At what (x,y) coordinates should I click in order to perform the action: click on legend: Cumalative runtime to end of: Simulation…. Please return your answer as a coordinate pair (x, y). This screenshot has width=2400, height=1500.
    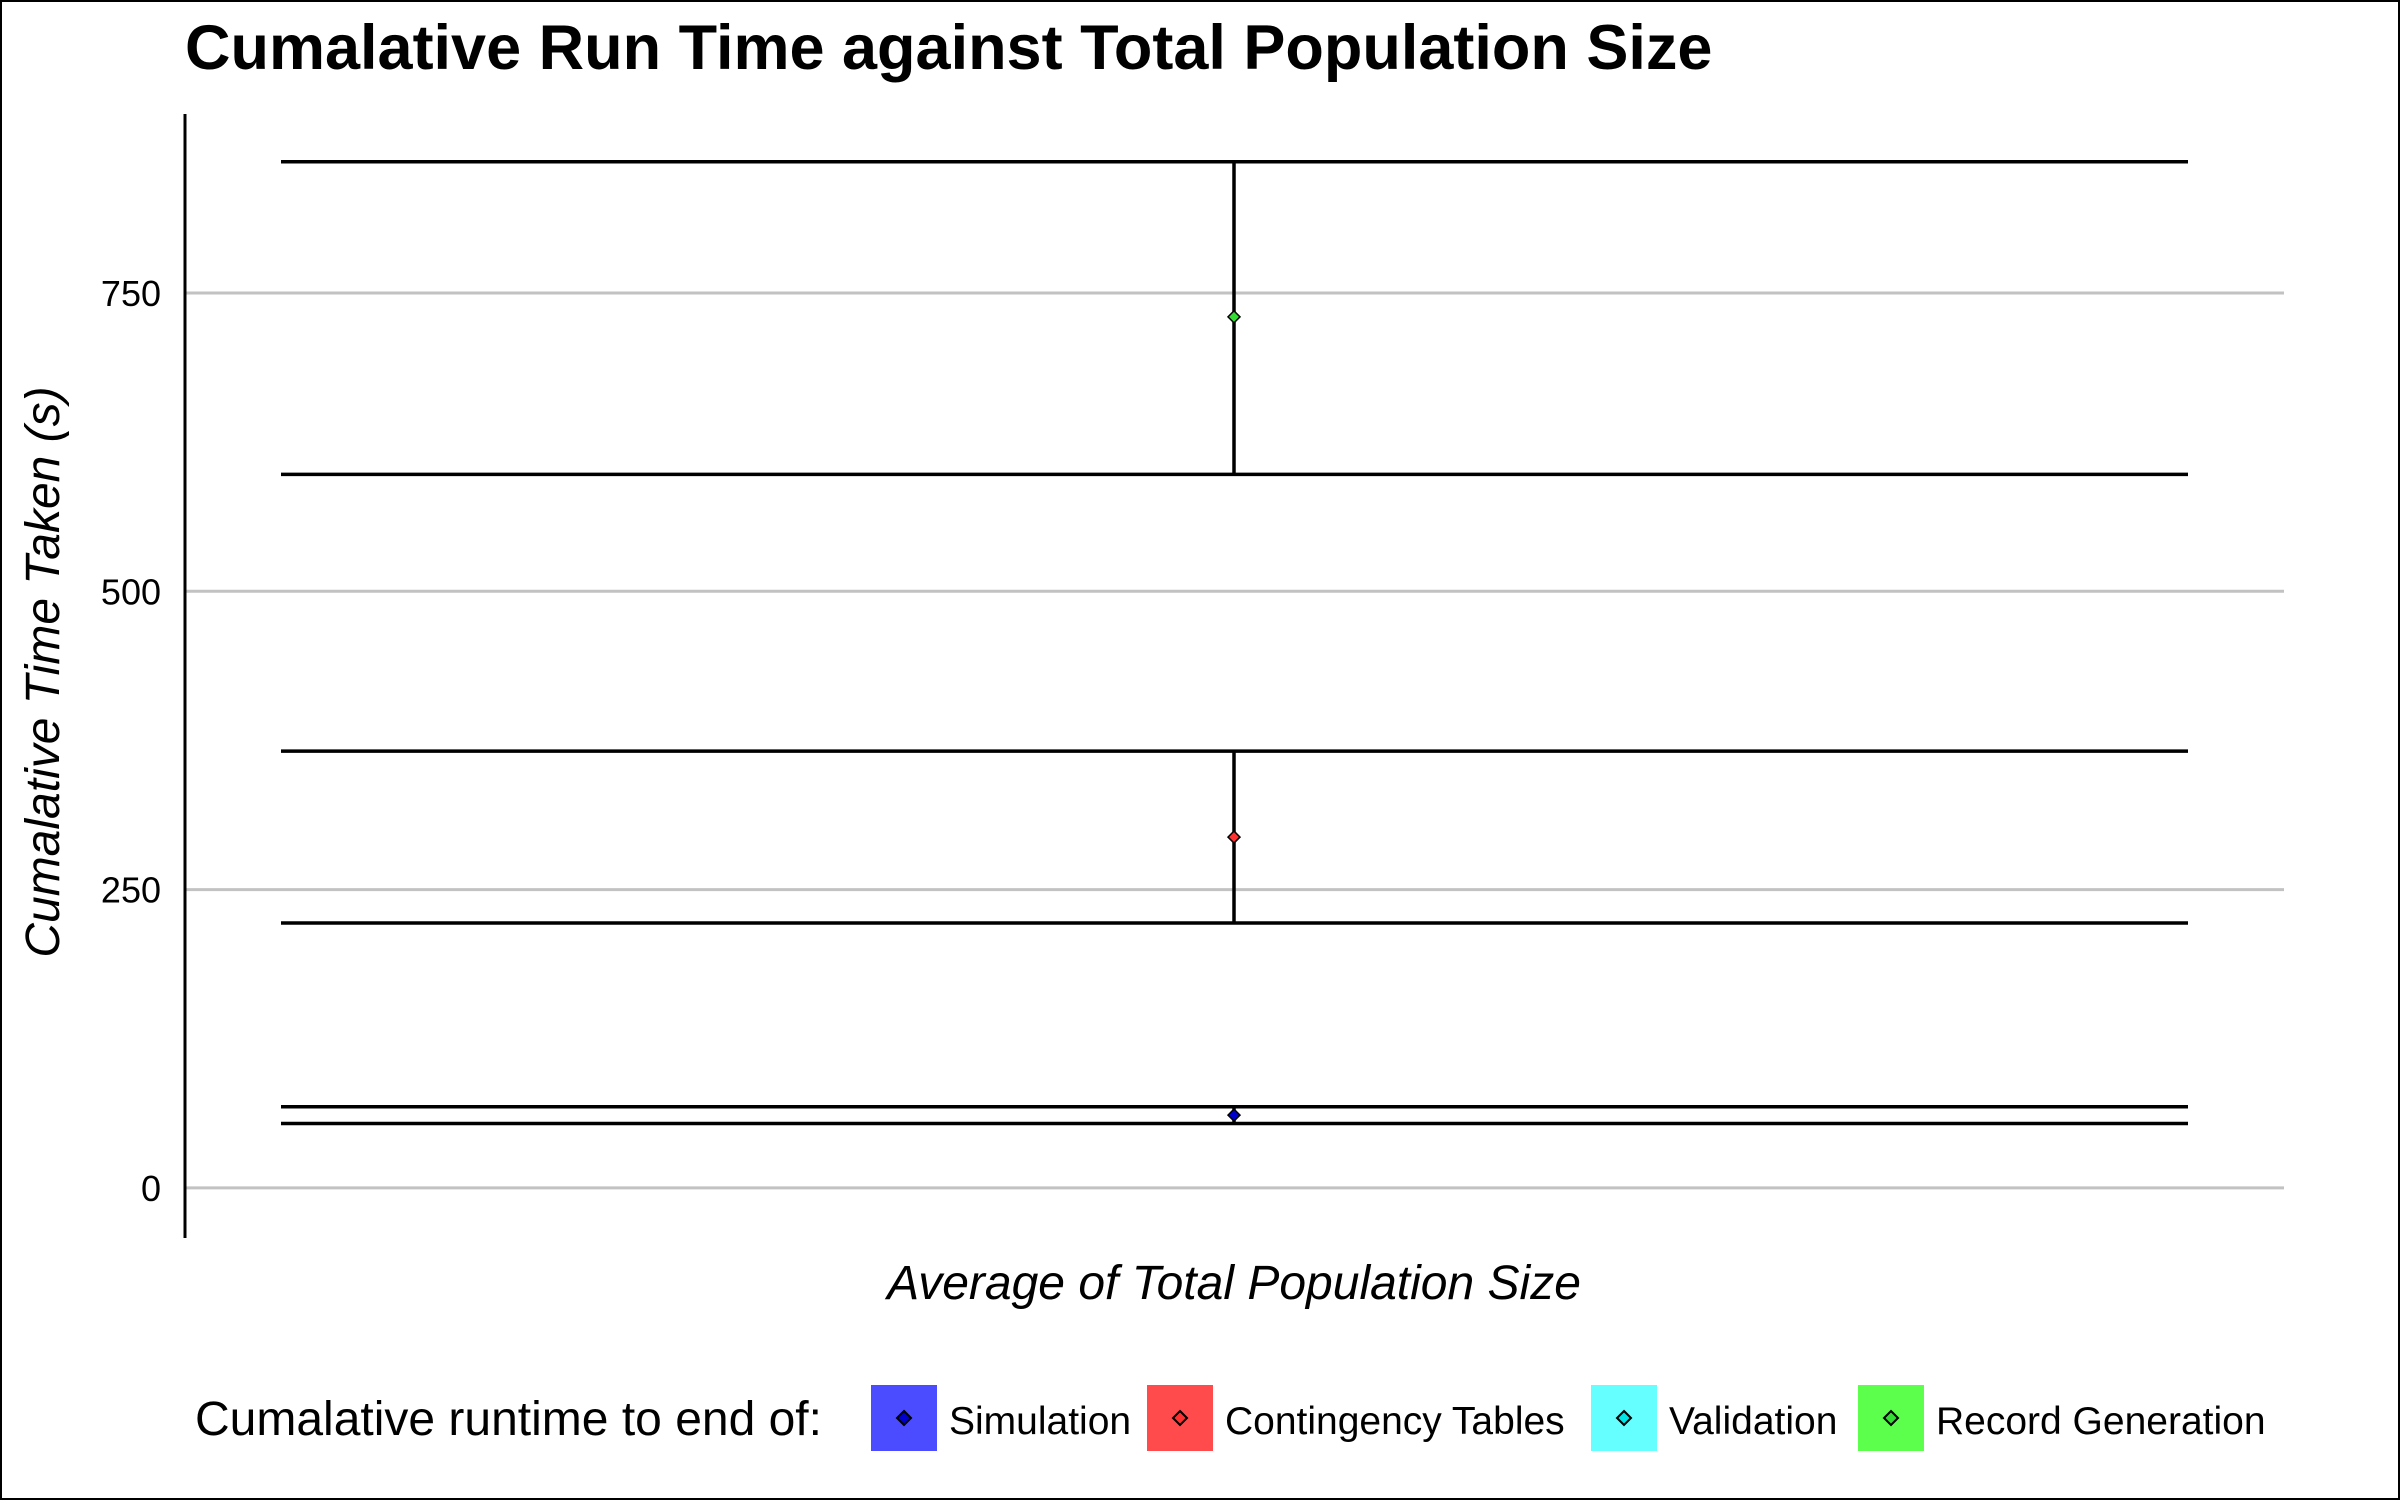
    Looking at the image, I should click on (1230, 1418).